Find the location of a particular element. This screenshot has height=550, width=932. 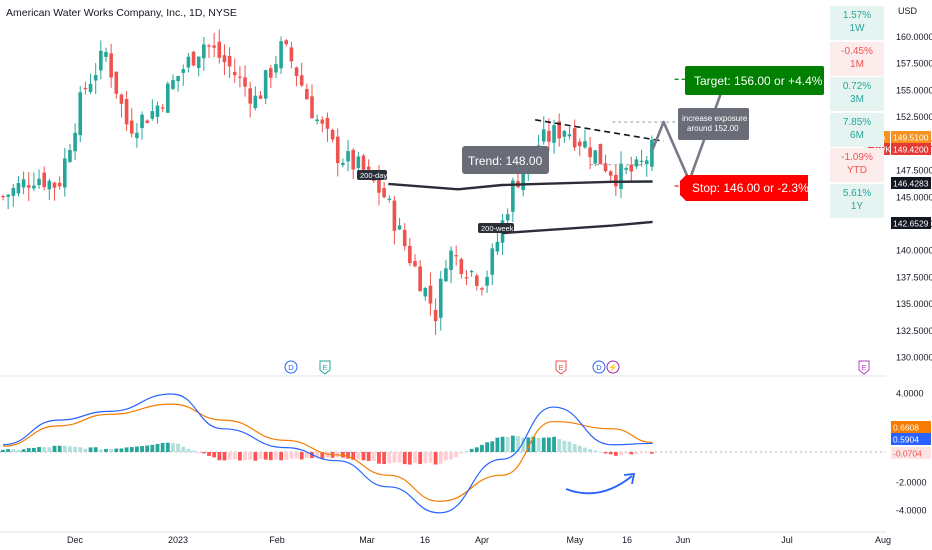

time-tick-label: Dec is located at coordinates (75, 540).